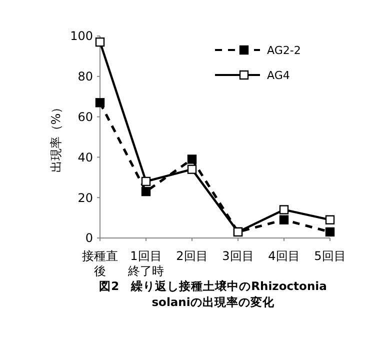  Describe the element at coordinates (56, 137) in the screenshot. I see `y-axis-title: 出現率（%）` at that location.